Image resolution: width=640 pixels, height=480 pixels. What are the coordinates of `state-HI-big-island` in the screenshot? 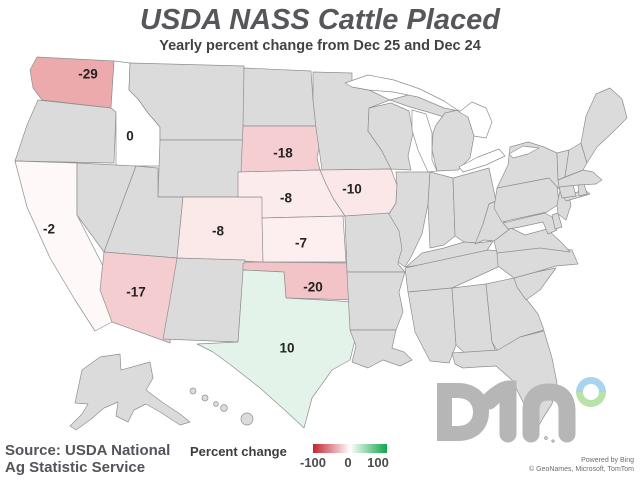 It's located at (247, 419).